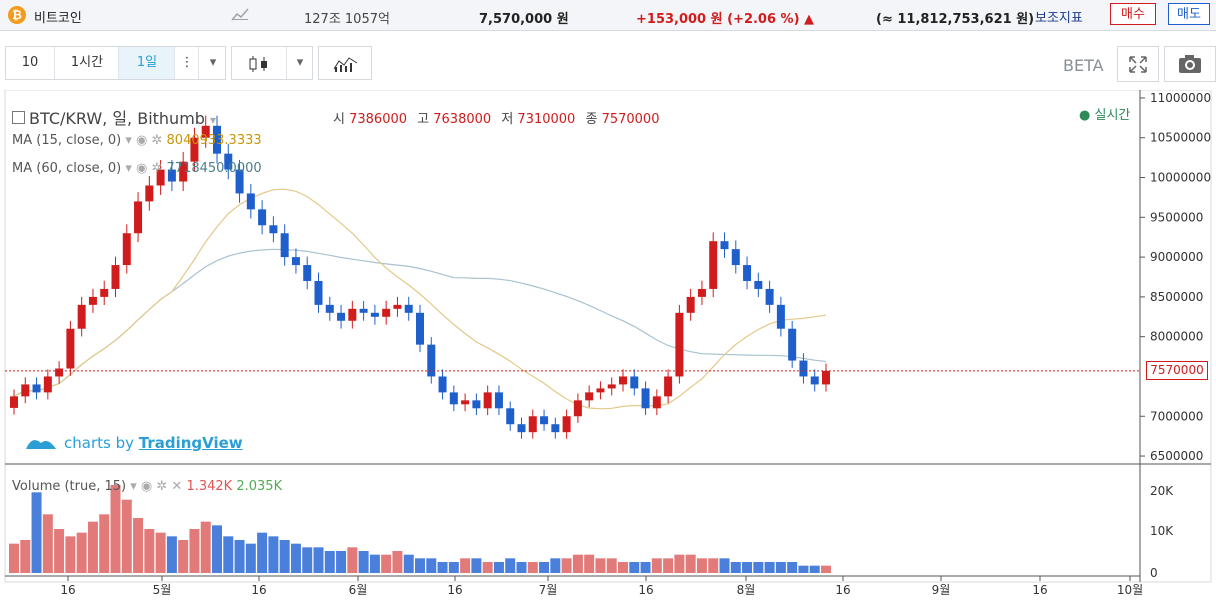 Image resolution: width=1216 pixels, height=604 pixels. I want to click on indicators-button, so click(345, 63).